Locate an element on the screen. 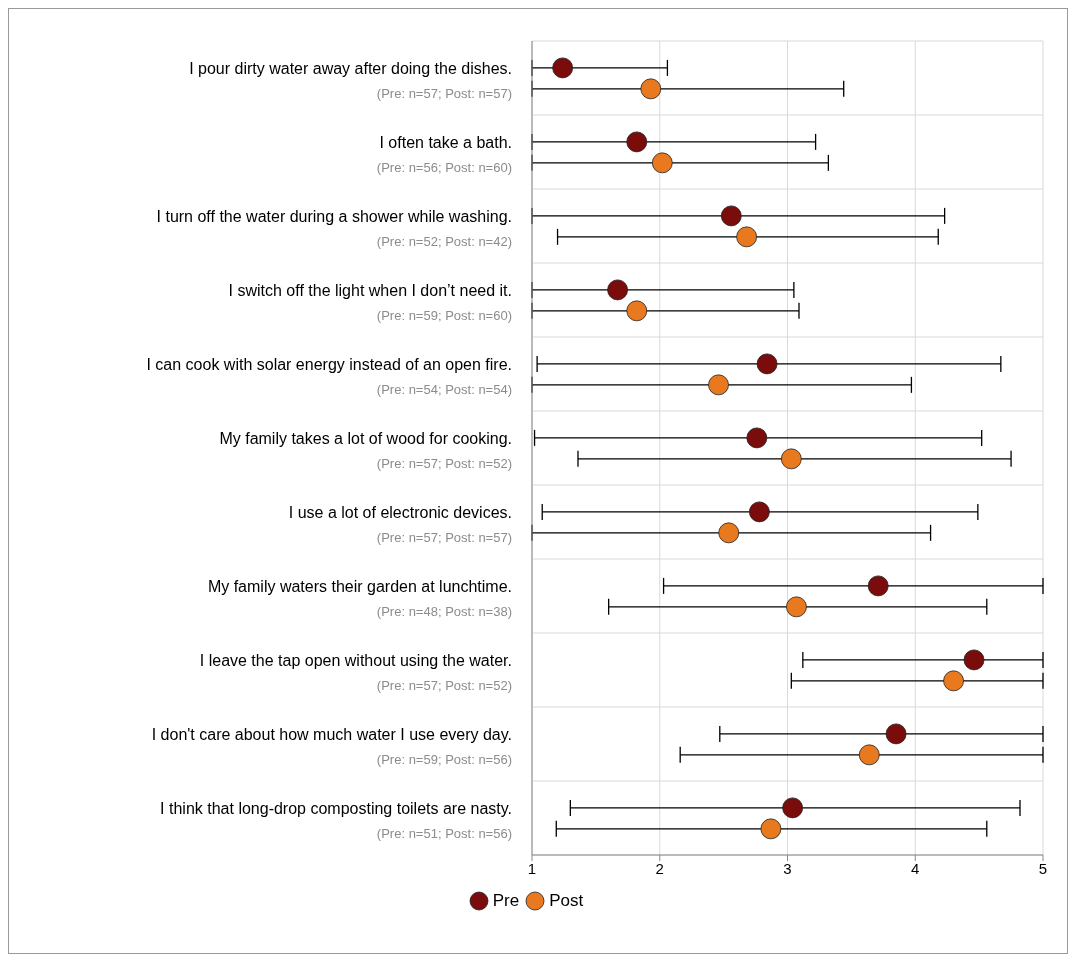 This screenshot has width=1076, height=962. legend-label: Post is located at coordinates (566, 901).